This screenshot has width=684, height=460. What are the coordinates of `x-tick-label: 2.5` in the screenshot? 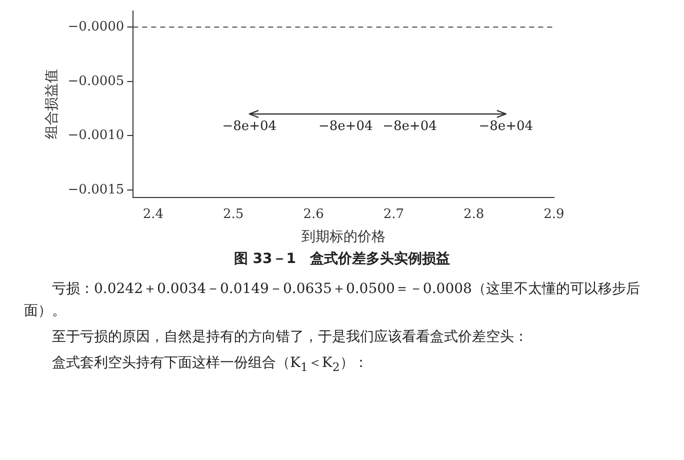 It's located at (233, 214).